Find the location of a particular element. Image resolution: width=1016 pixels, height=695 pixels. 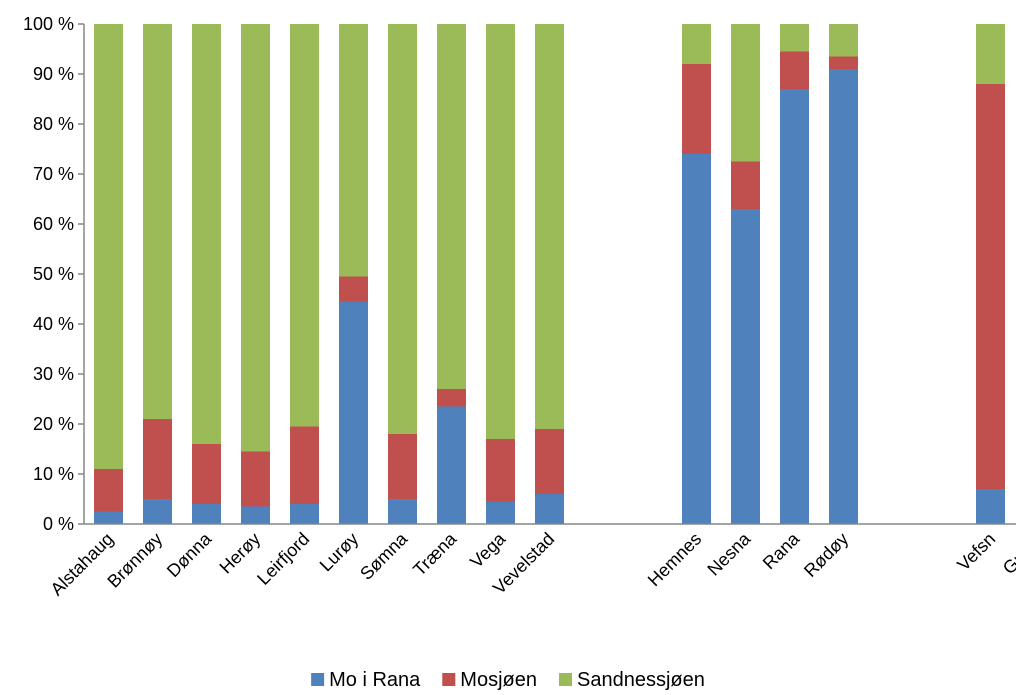

y-tick-label: 60 % is located at coordinates (53, 224).